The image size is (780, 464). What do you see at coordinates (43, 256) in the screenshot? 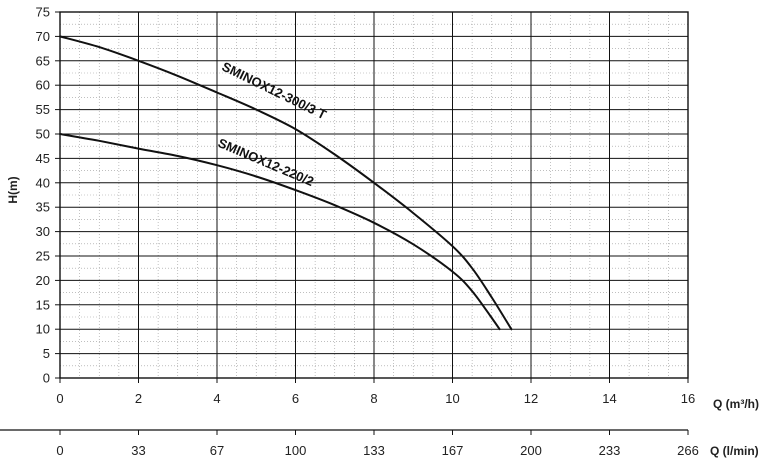
I see `y-tick-label: 25` at bounding box center [43, 256].